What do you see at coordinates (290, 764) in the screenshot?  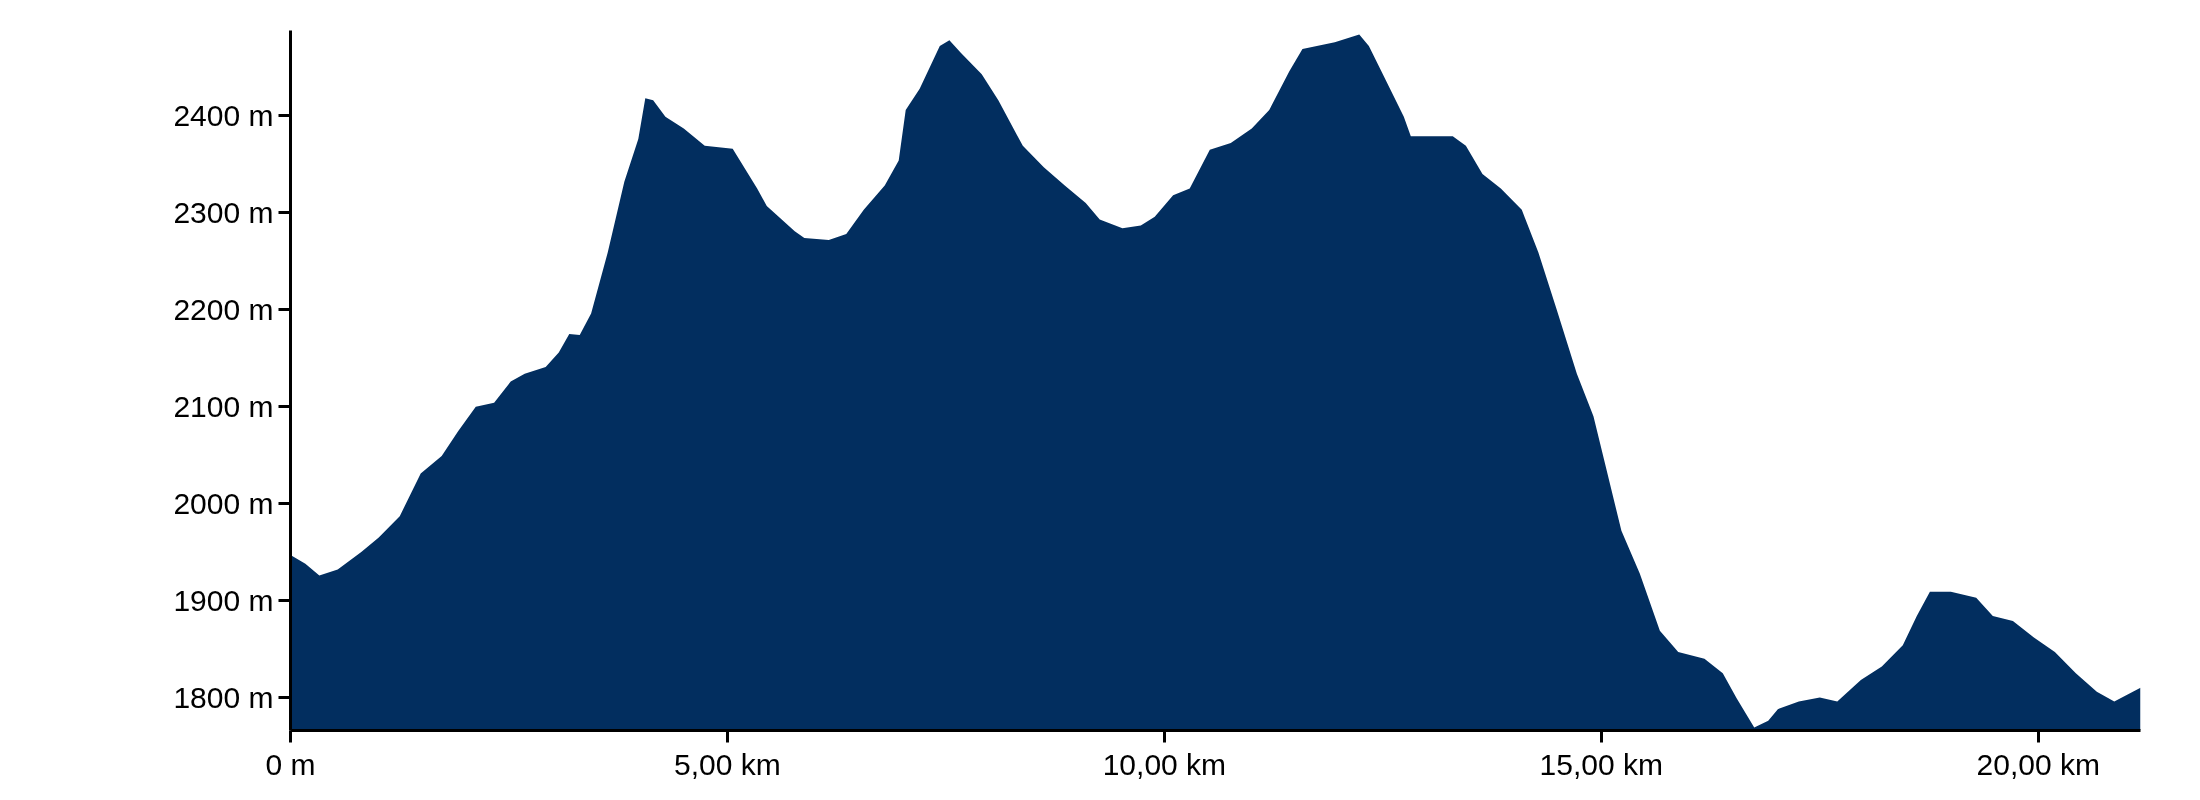 I see `x-tick-label: 0 m` at bounding box center [290, 764].